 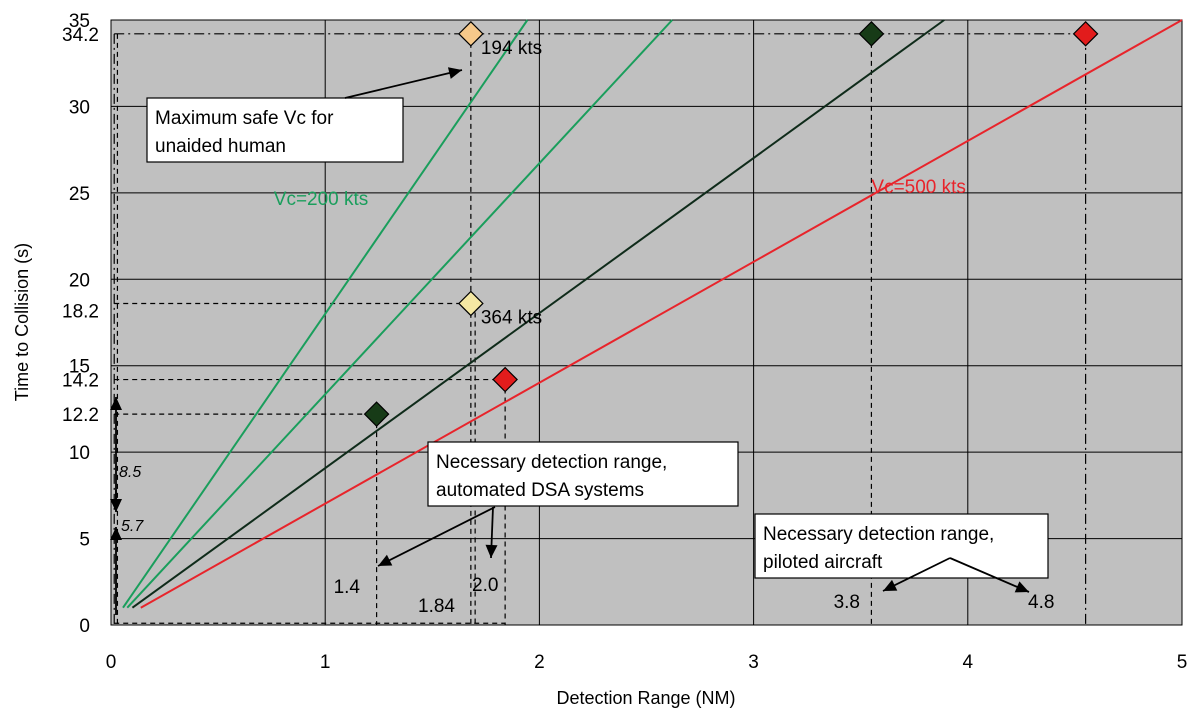 What do you see at coordinates (901, 546) in the screenshot?
I see `annotation-box-piloted` at bounding box center [901, 546].